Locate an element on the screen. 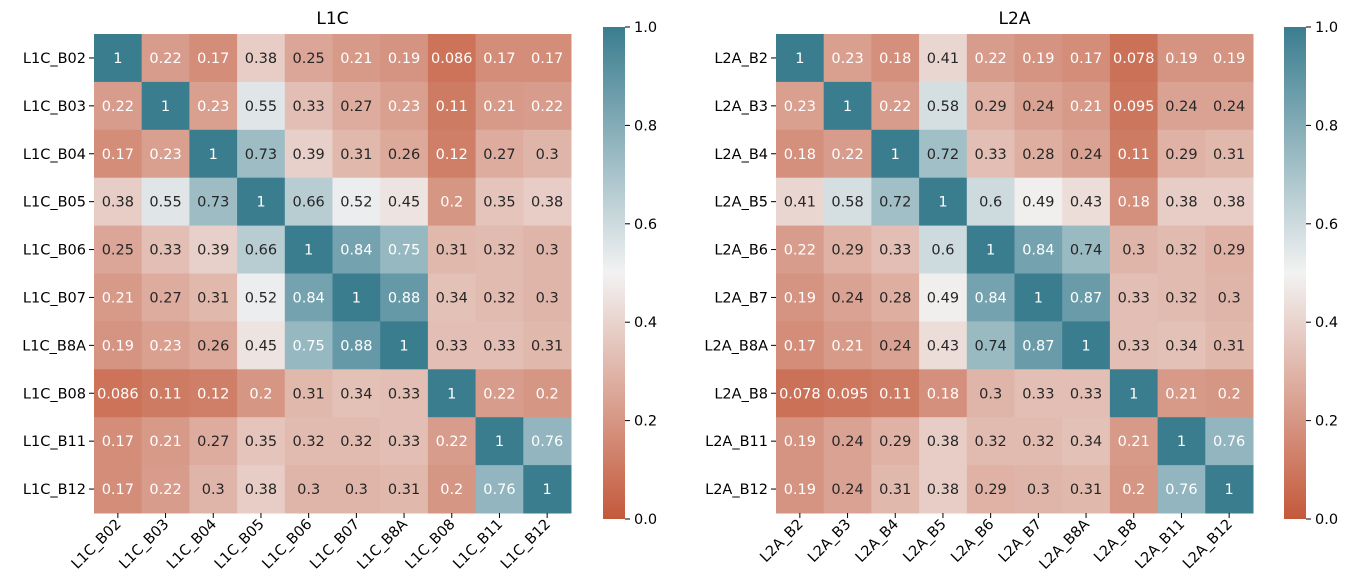  cell-value-label: 0.29 is located at coordinates (1229, 251).